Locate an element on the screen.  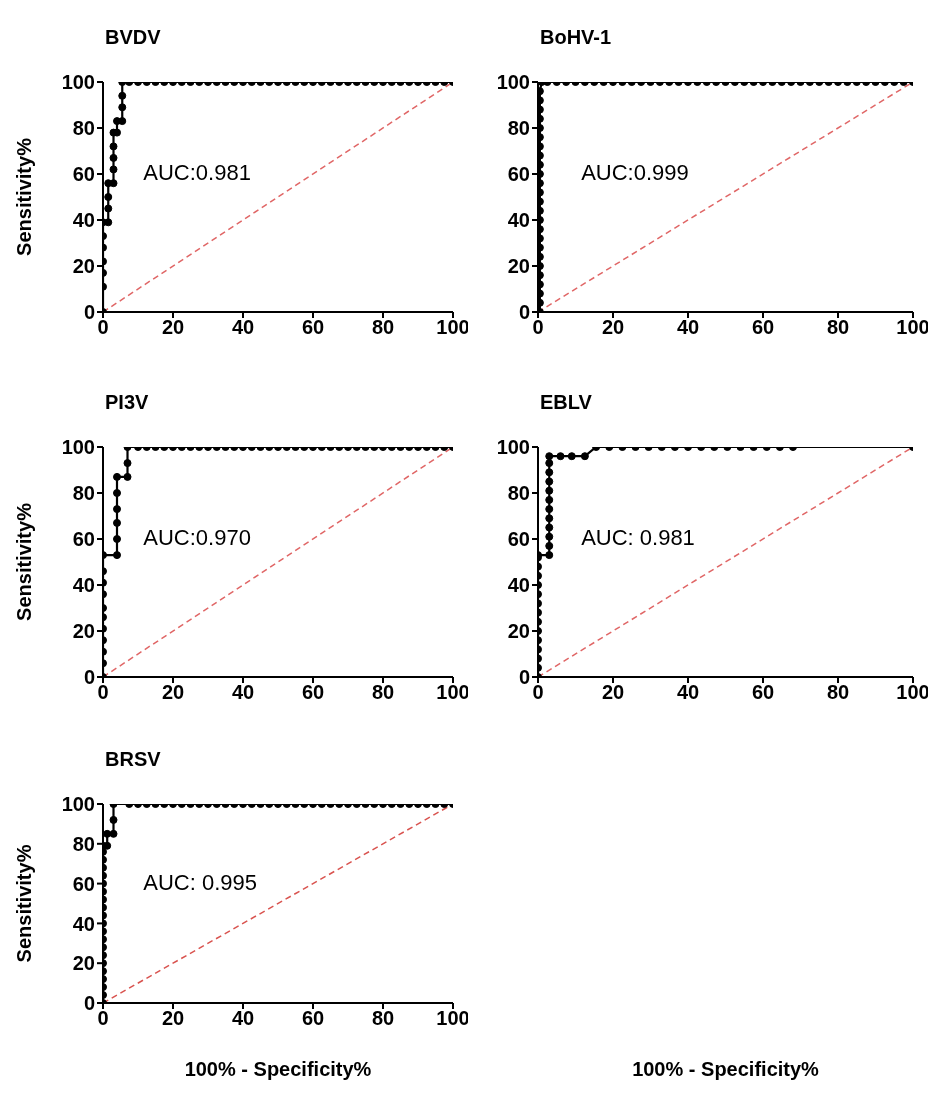
annotation: AUC:0.999 is located at coordinates (635, 173).